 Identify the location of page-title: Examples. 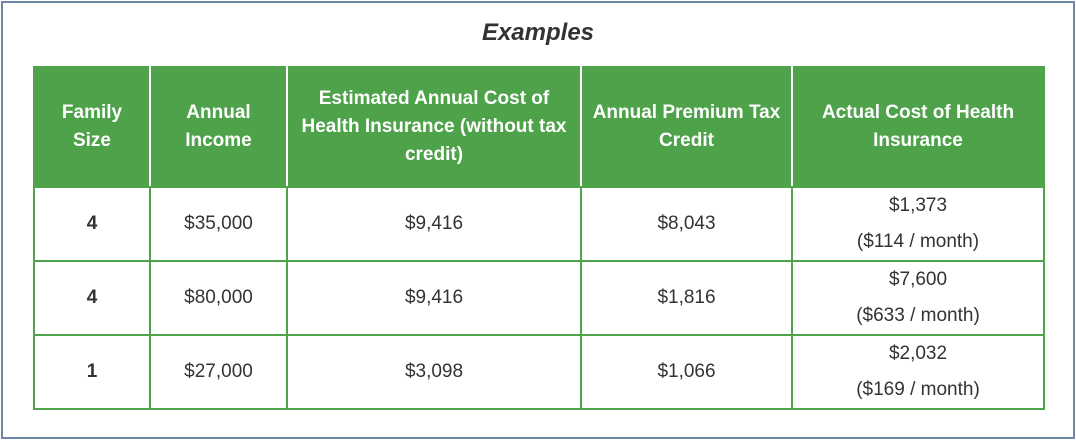
(538, 32).